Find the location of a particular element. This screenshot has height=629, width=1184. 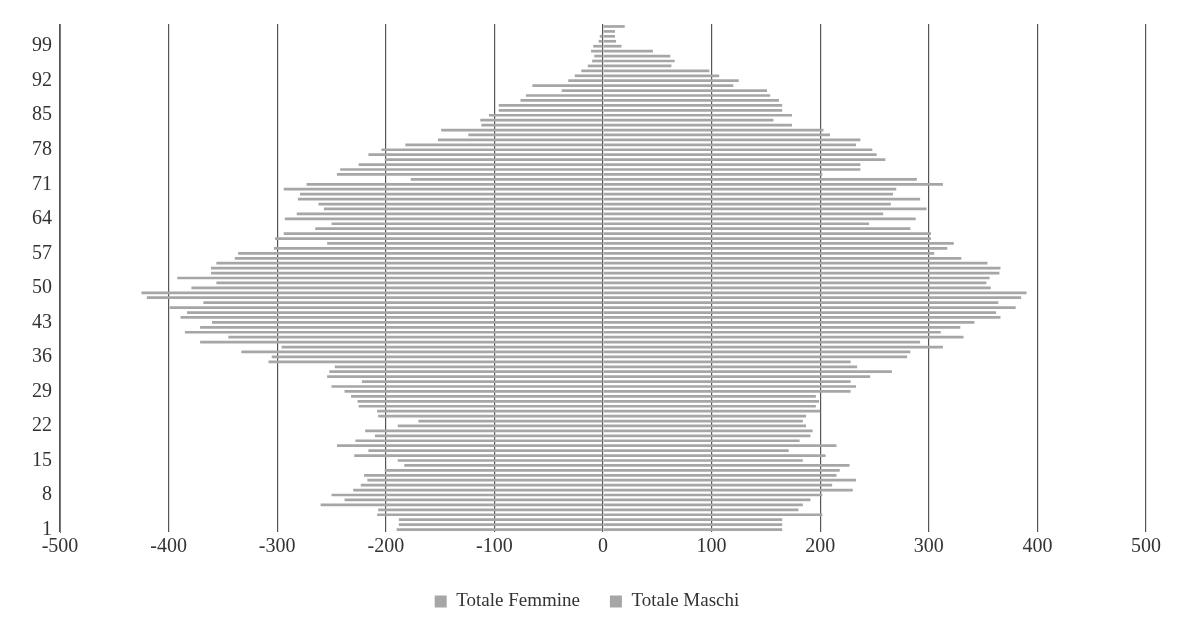

y-tick-label: 99 is located at coordinates (42, 44).